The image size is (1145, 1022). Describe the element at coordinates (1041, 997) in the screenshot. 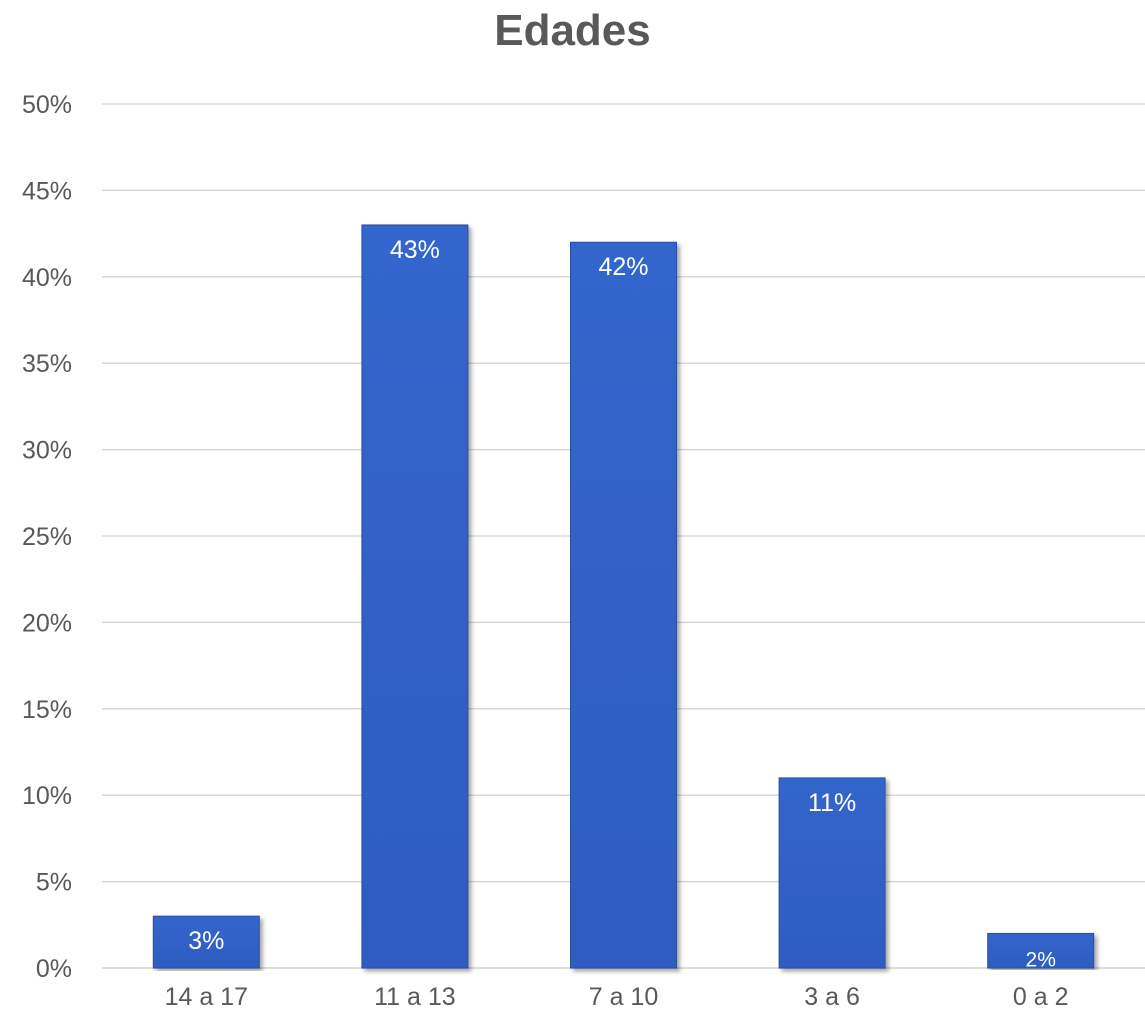

I see `x-tick-label: 0 a 2` at that location.